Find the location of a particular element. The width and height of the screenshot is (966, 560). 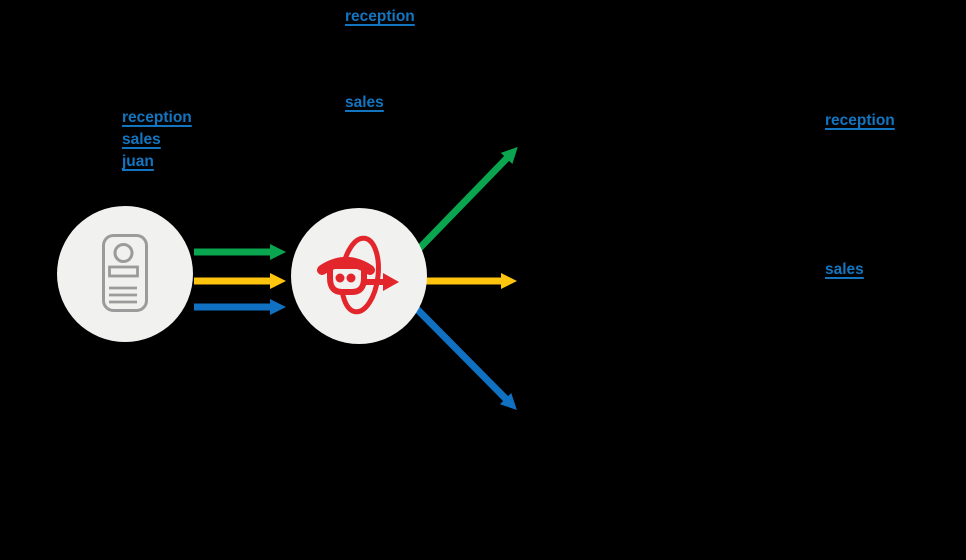

router-link-reception: reception is located at coordinates (380, 16).